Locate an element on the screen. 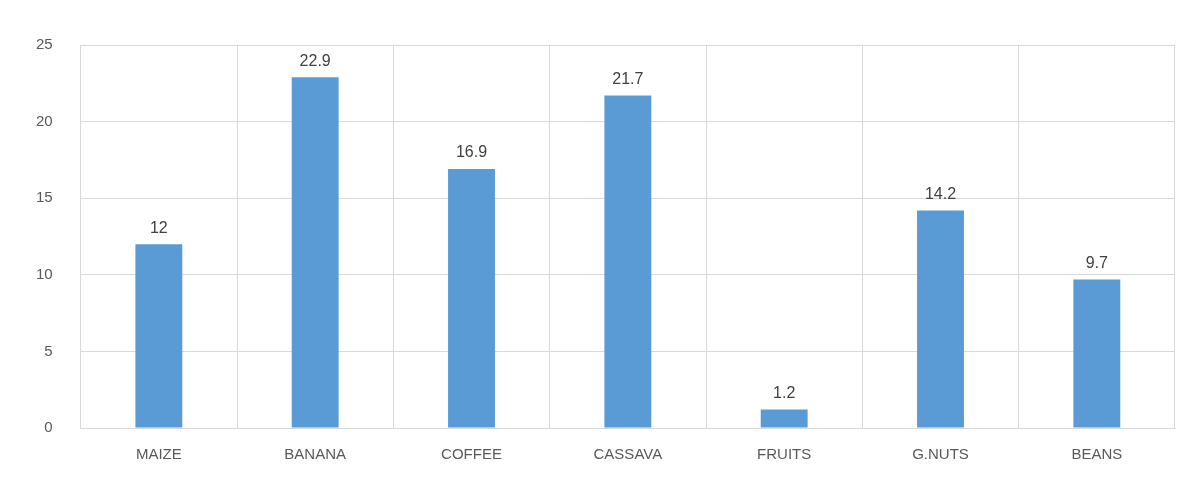  data-label: 16.9 is located at coordinates (471, 152).